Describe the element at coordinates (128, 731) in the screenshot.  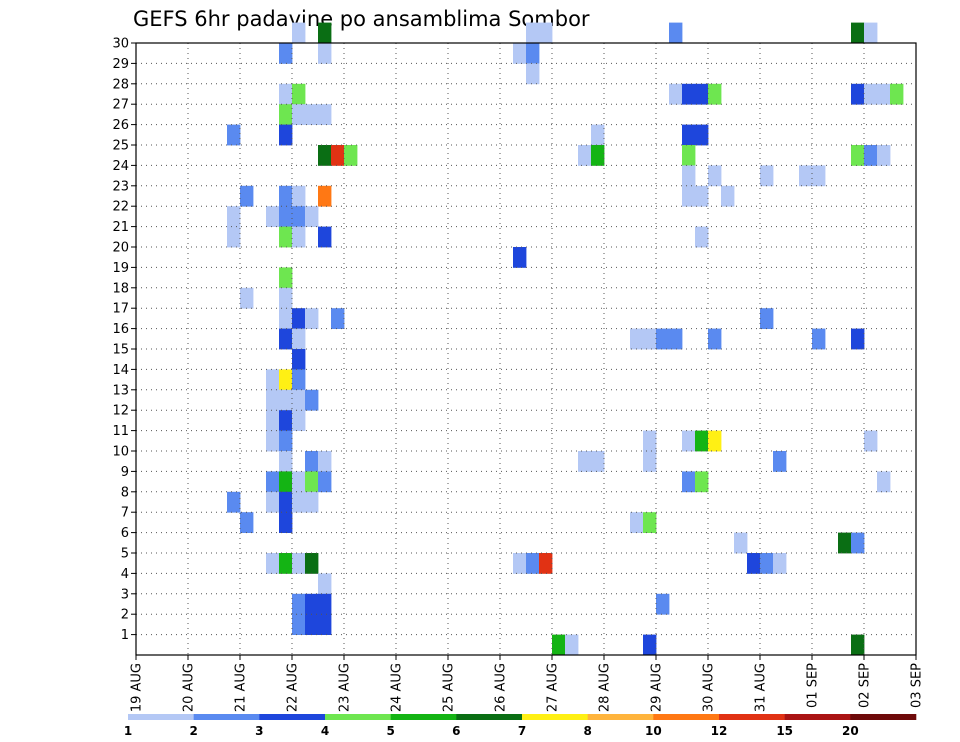
I see `legend-label: 1` at that location.